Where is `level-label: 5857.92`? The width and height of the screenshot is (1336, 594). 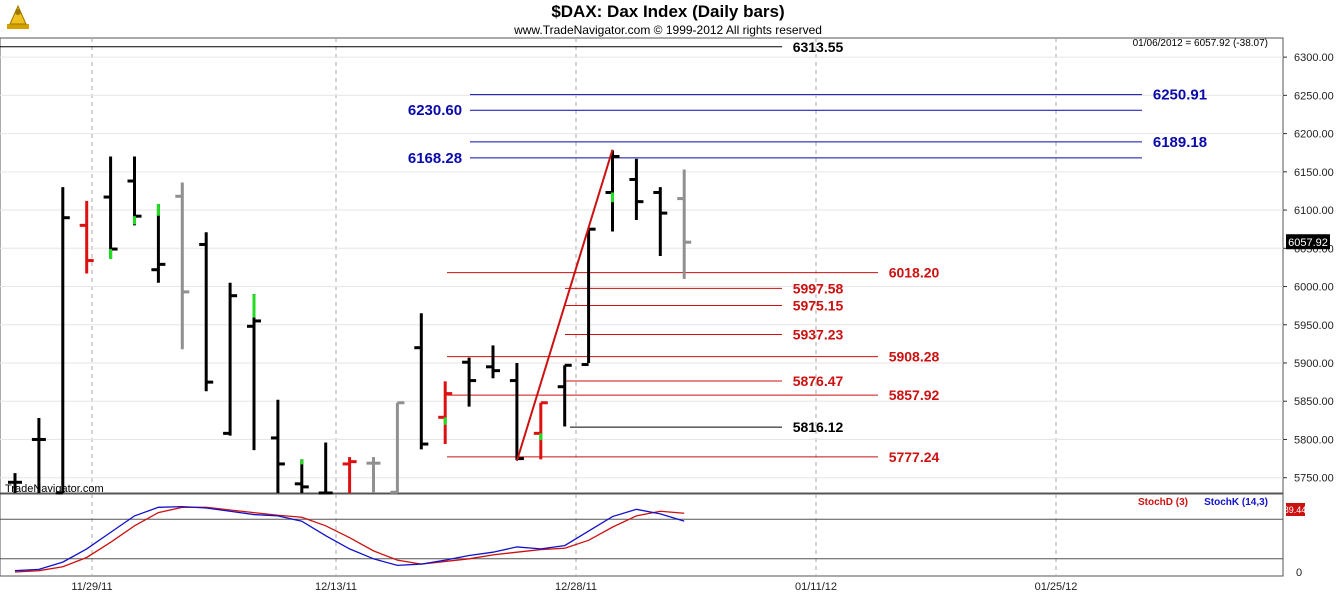
level-label: 5857.92 is located at coordinates (914, 395).